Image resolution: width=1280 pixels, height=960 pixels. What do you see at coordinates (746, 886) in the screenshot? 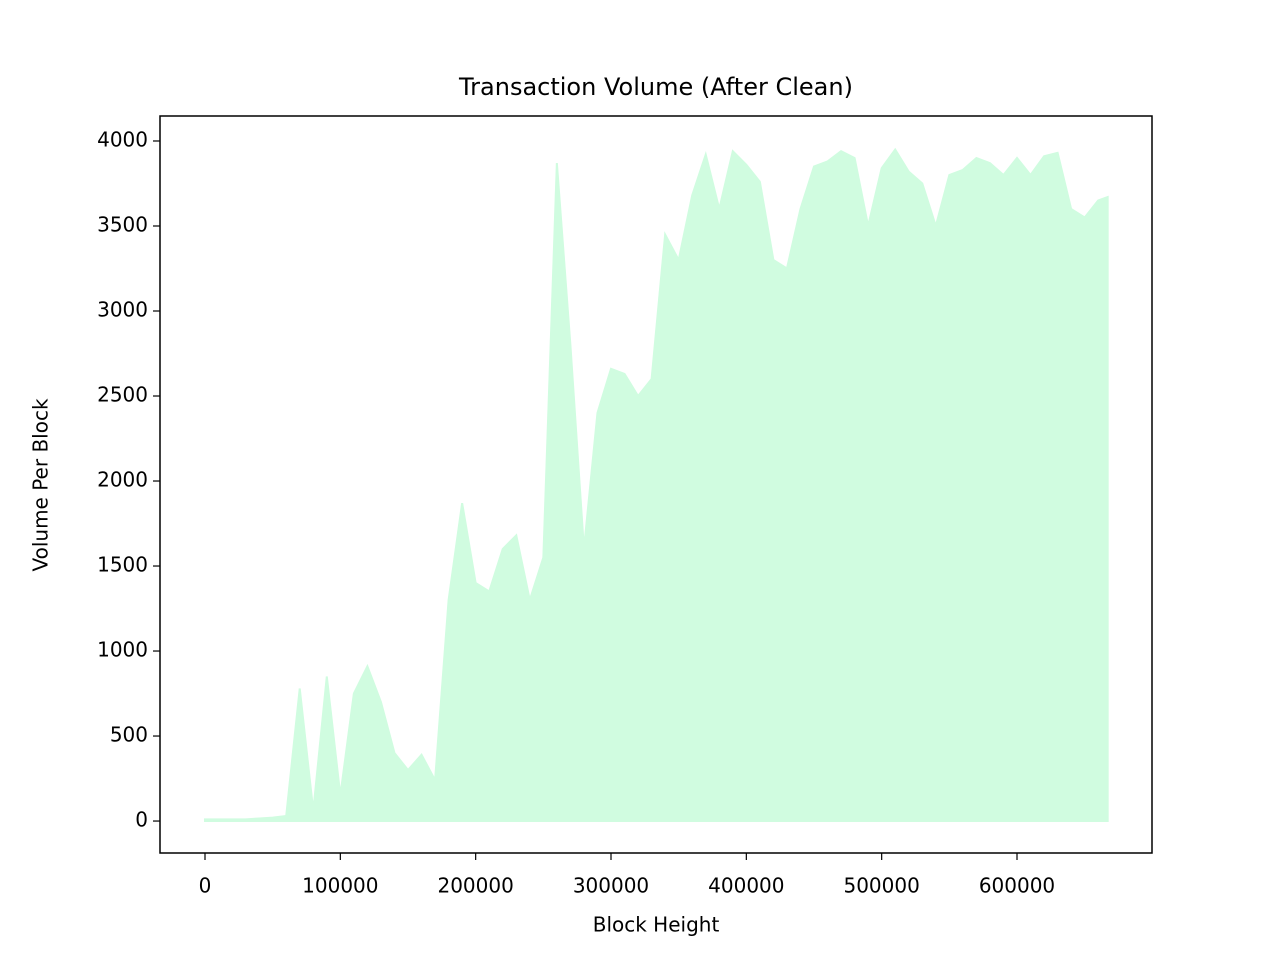
I see `x-tick-label: 400000` at bounding box center [746, 886].